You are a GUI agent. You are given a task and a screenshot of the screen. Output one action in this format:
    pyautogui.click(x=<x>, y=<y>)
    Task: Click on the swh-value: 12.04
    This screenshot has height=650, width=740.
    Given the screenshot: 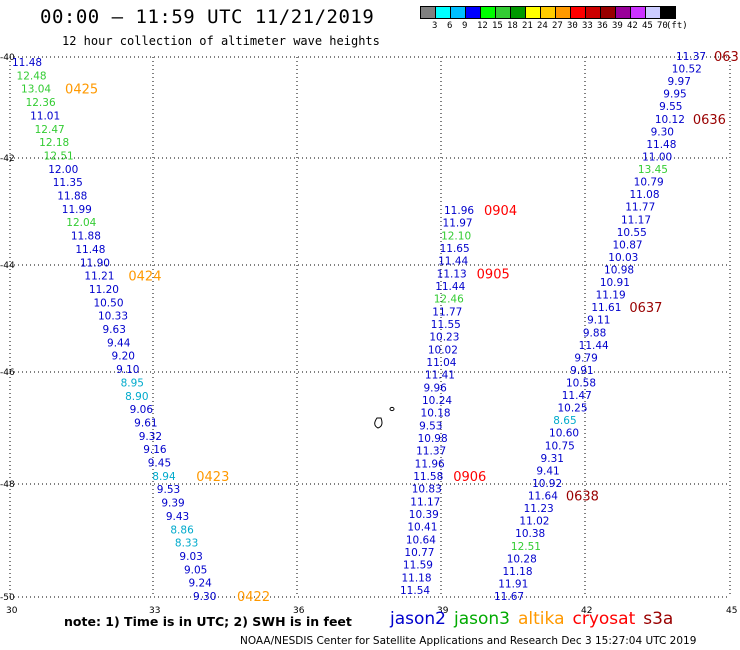 What is the action you would take?
    pyautogui.click(x=81, y=223)
    